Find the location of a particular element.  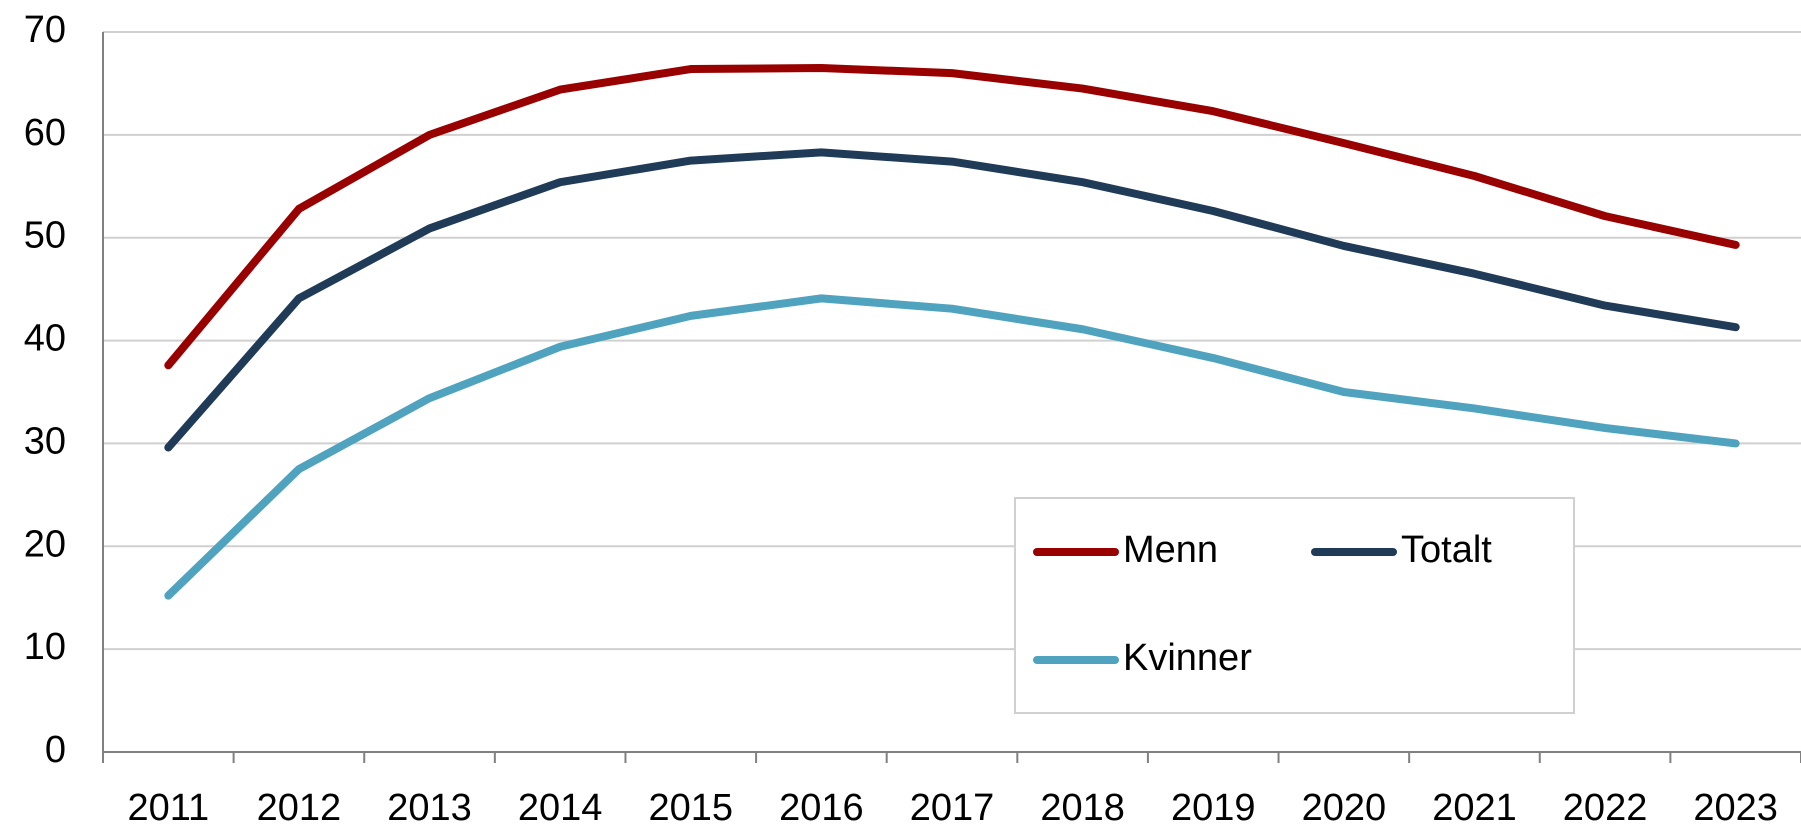

x-tick-label: 2022 is located at coordinates (1605, 808).